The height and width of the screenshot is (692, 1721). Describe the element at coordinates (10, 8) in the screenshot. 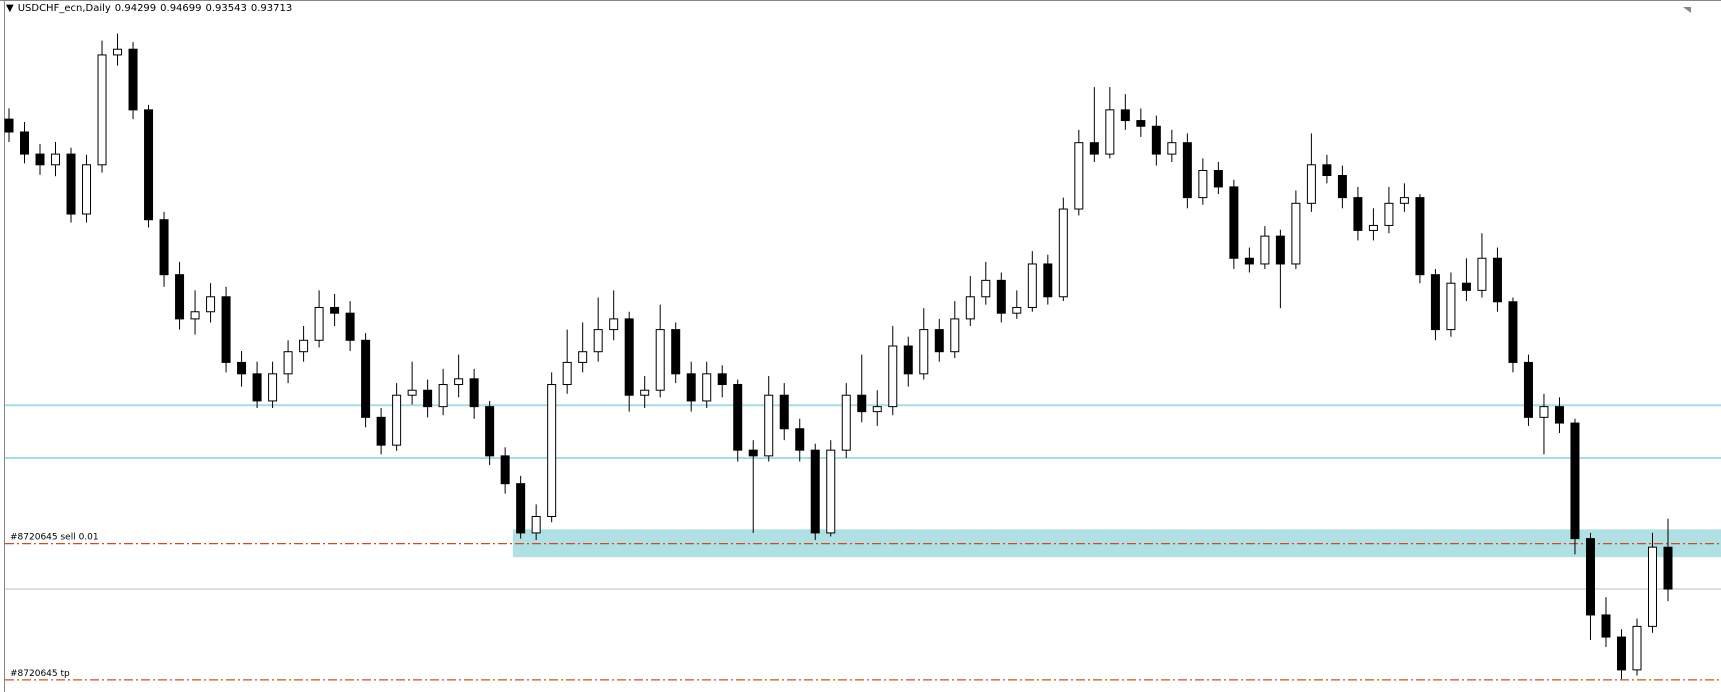

I see `menu-arrow: ▼` at that location.